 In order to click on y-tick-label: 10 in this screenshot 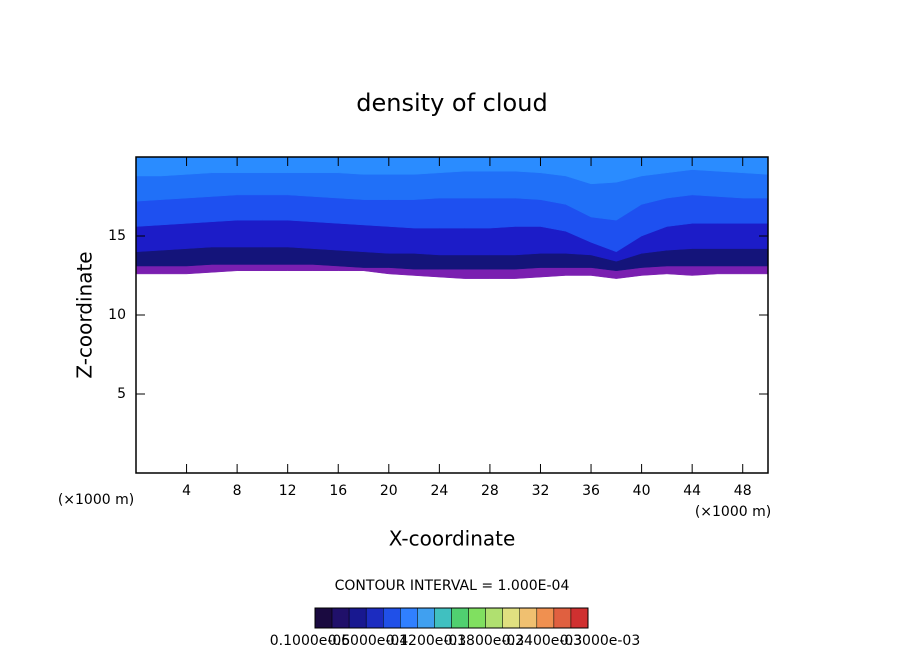, I will do `click(117, 315)`.